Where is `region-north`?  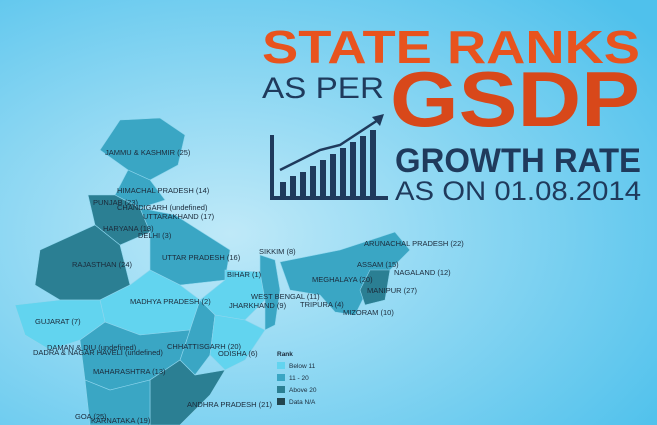
region-north is located at coordinates (142, 149).